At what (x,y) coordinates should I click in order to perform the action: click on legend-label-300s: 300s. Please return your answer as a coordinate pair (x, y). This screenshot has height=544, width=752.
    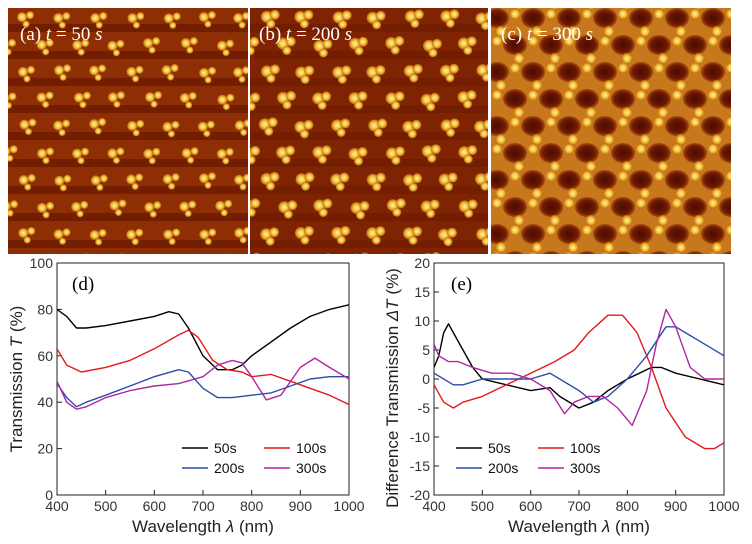
    Looking at the image, I should click on (585, 468).